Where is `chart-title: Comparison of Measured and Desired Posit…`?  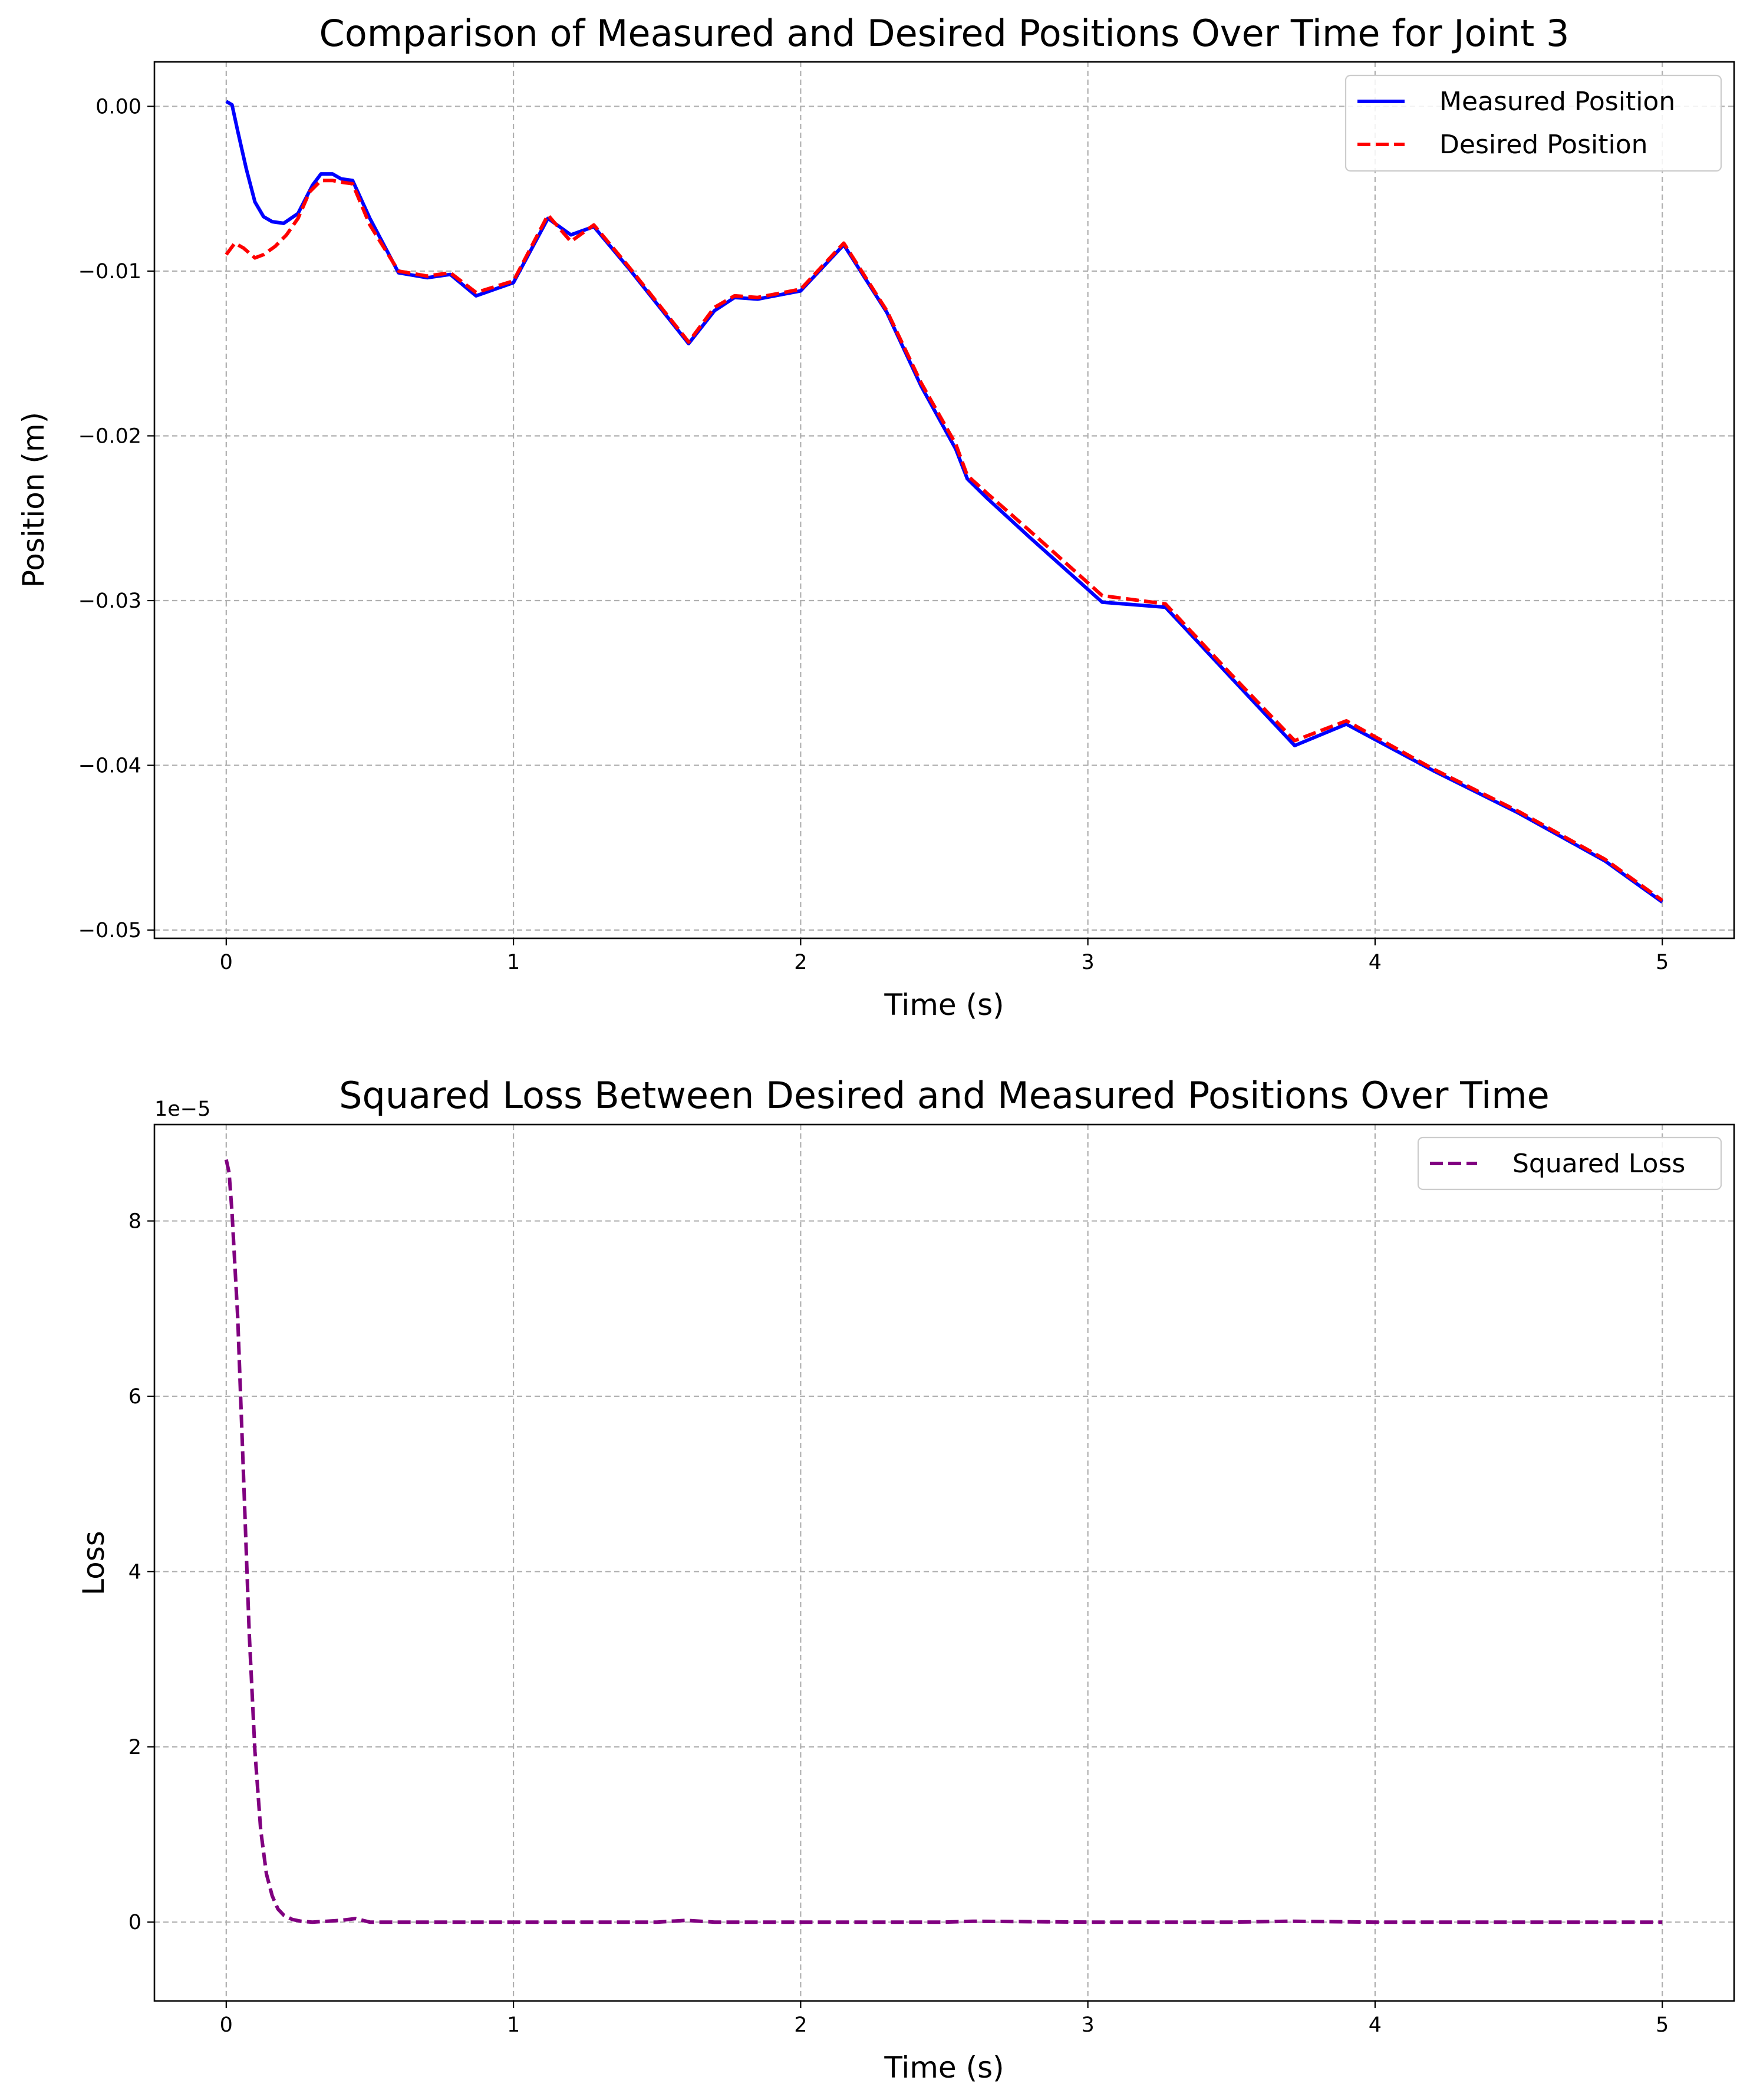
chart-title: Comparison of Measured and Desired Posit… is located at coordinates (944, 34).